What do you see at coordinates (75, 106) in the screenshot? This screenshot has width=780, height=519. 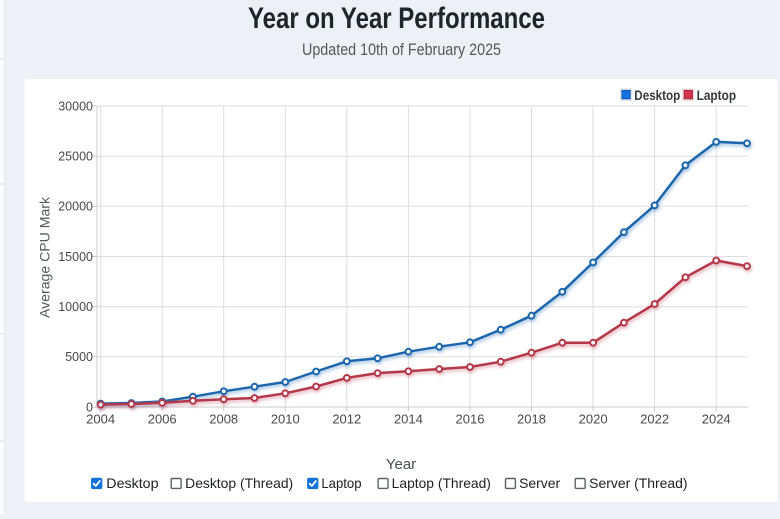 I see `svg-text: 30000` at bounding box center [75, 106].